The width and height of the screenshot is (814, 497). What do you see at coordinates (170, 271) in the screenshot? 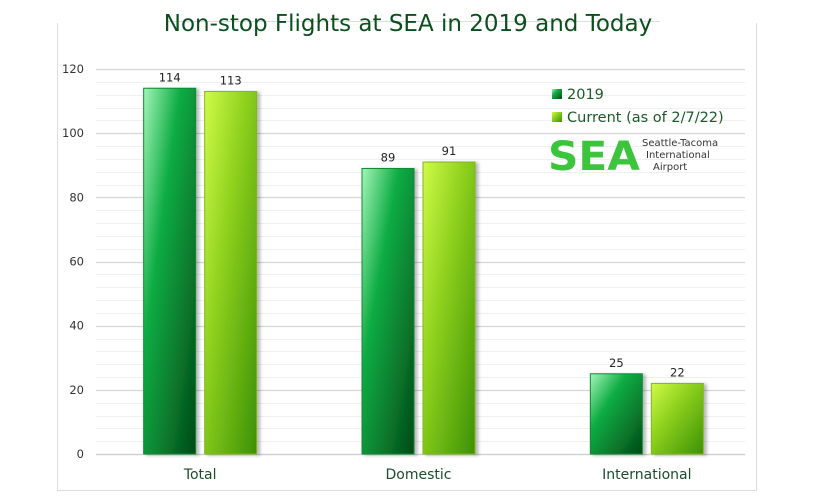
I see `bar-total-2019` at bounding box center [170, 271].